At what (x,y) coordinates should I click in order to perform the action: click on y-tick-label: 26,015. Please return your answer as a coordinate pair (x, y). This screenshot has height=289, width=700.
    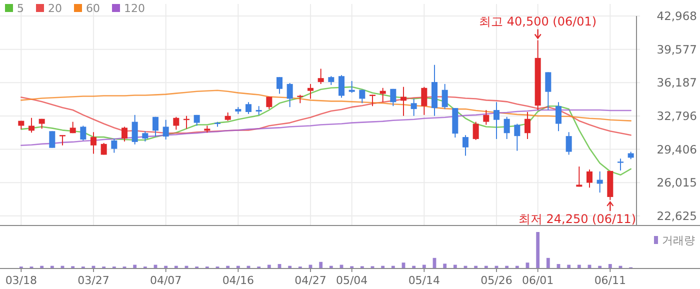
    Looking at the image, I should click on (676, 183).